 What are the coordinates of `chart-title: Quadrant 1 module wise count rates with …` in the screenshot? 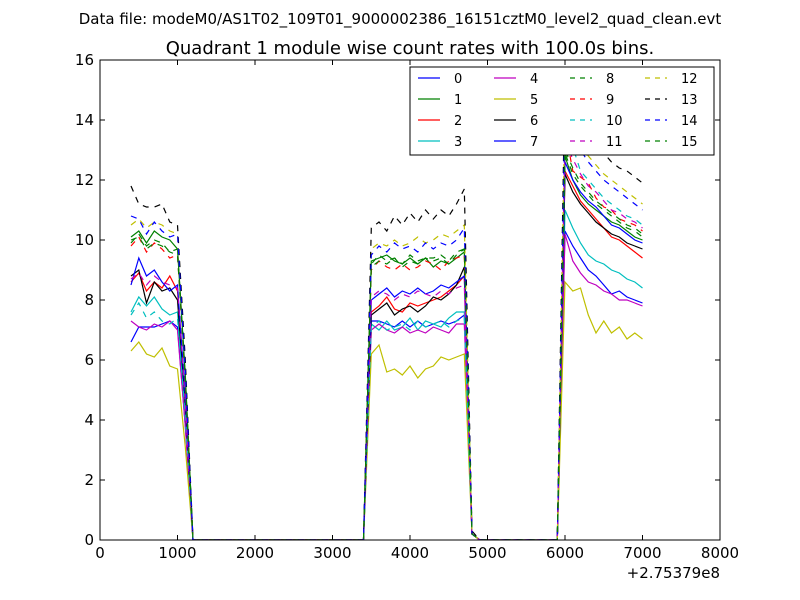 It's located at (410, 48).